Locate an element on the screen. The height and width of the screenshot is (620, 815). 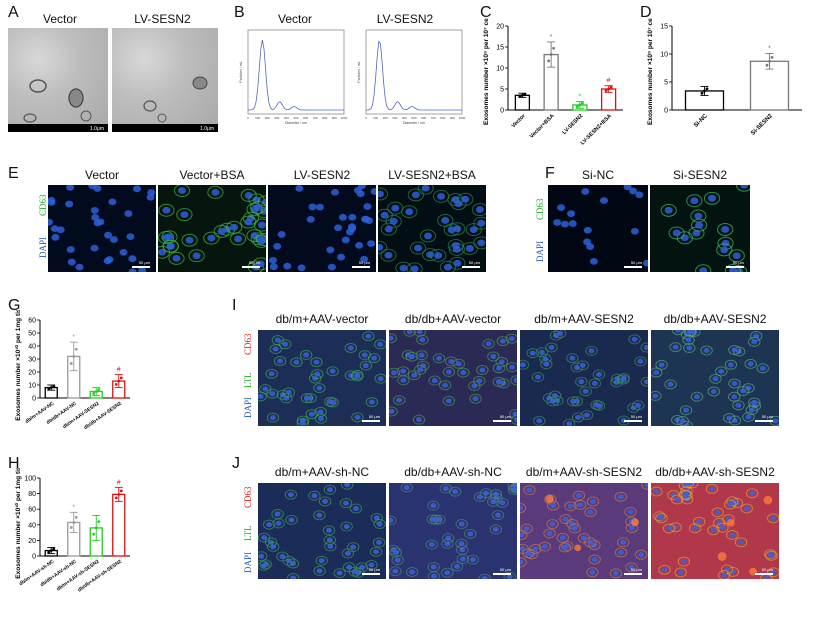
tem-image-lv-sesn2: 1.0μm is located at coordinates (165, 80).